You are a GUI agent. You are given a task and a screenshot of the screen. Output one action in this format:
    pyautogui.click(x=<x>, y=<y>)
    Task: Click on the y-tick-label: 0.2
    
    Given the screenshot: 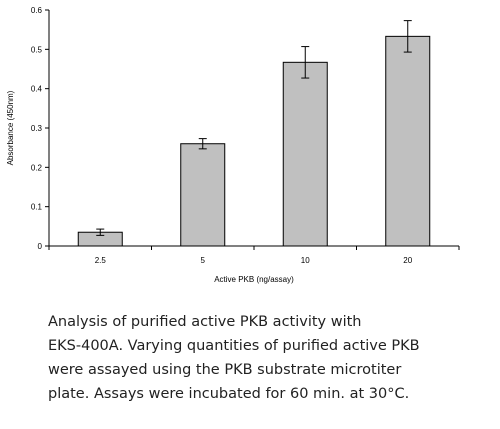 What is the action you would take?
    pyautogui.click(x=37, y=167)
    